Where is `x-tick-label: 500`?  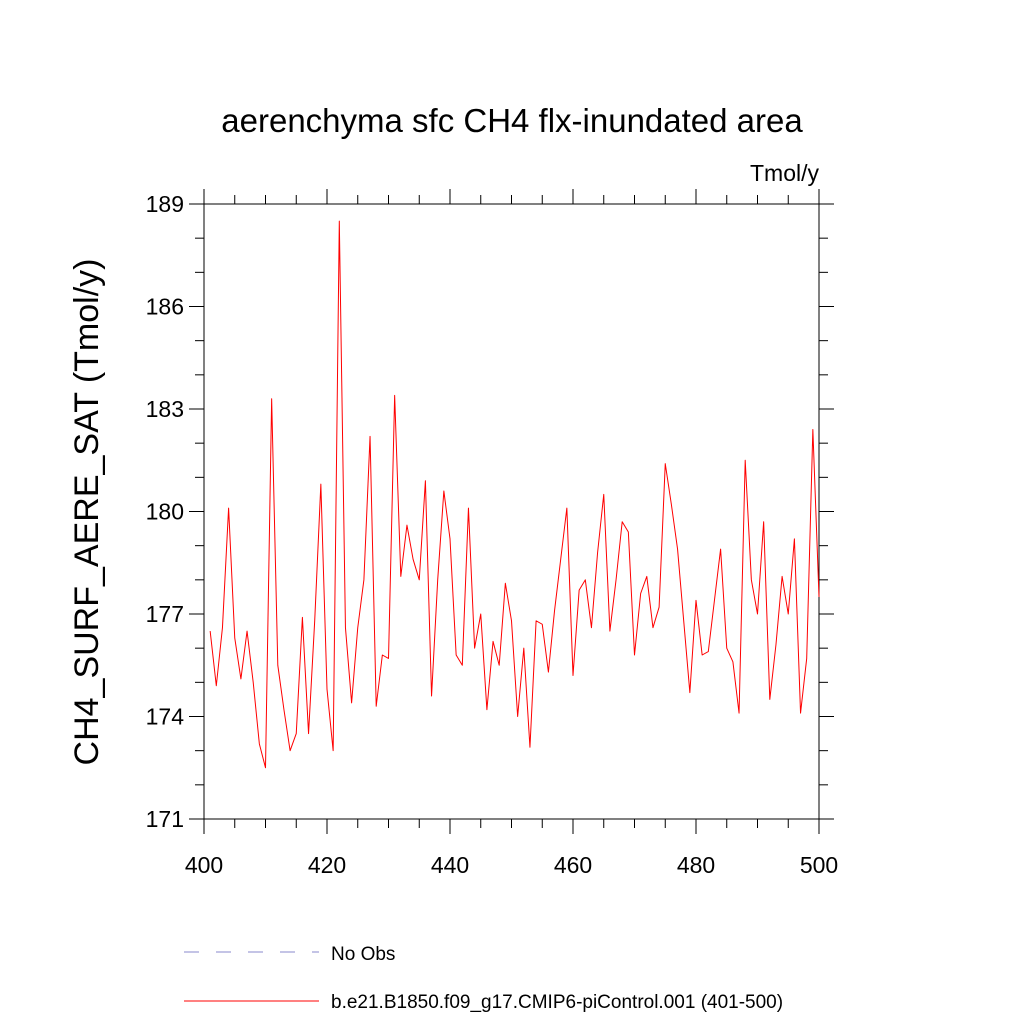 x-tick-label: 500 is located at coordinates (819, 865).